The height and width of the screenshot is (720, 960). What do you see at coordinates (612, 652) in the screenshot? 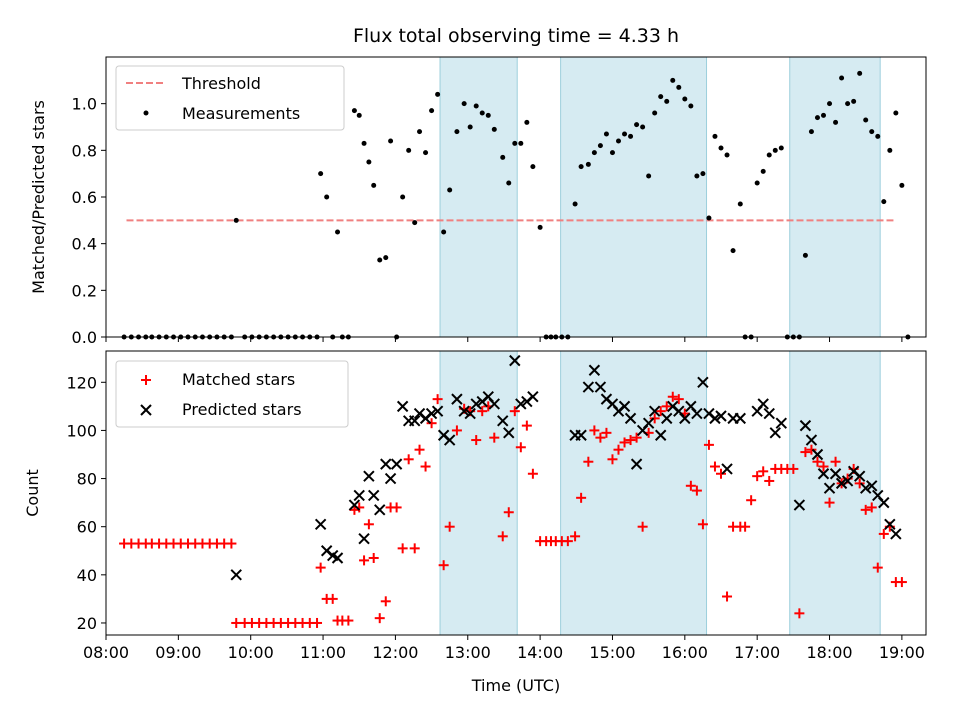
I see `xtick-label: 15:00` at bounding box center [612, 652].